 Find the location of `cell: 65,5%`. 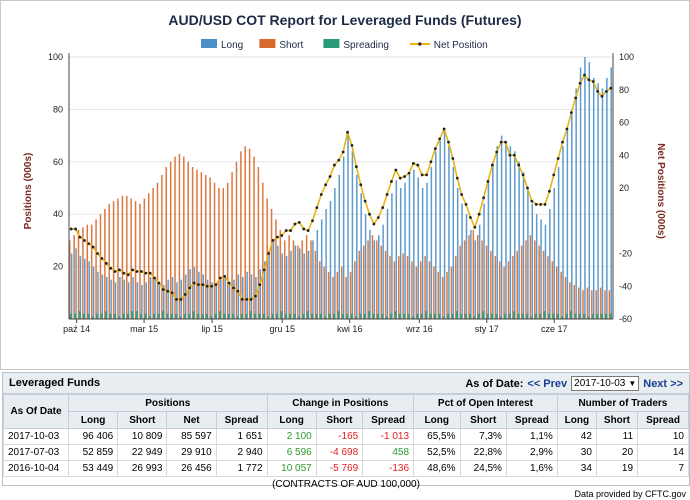

cell: 65,5% is located at coordinates (437, 436).